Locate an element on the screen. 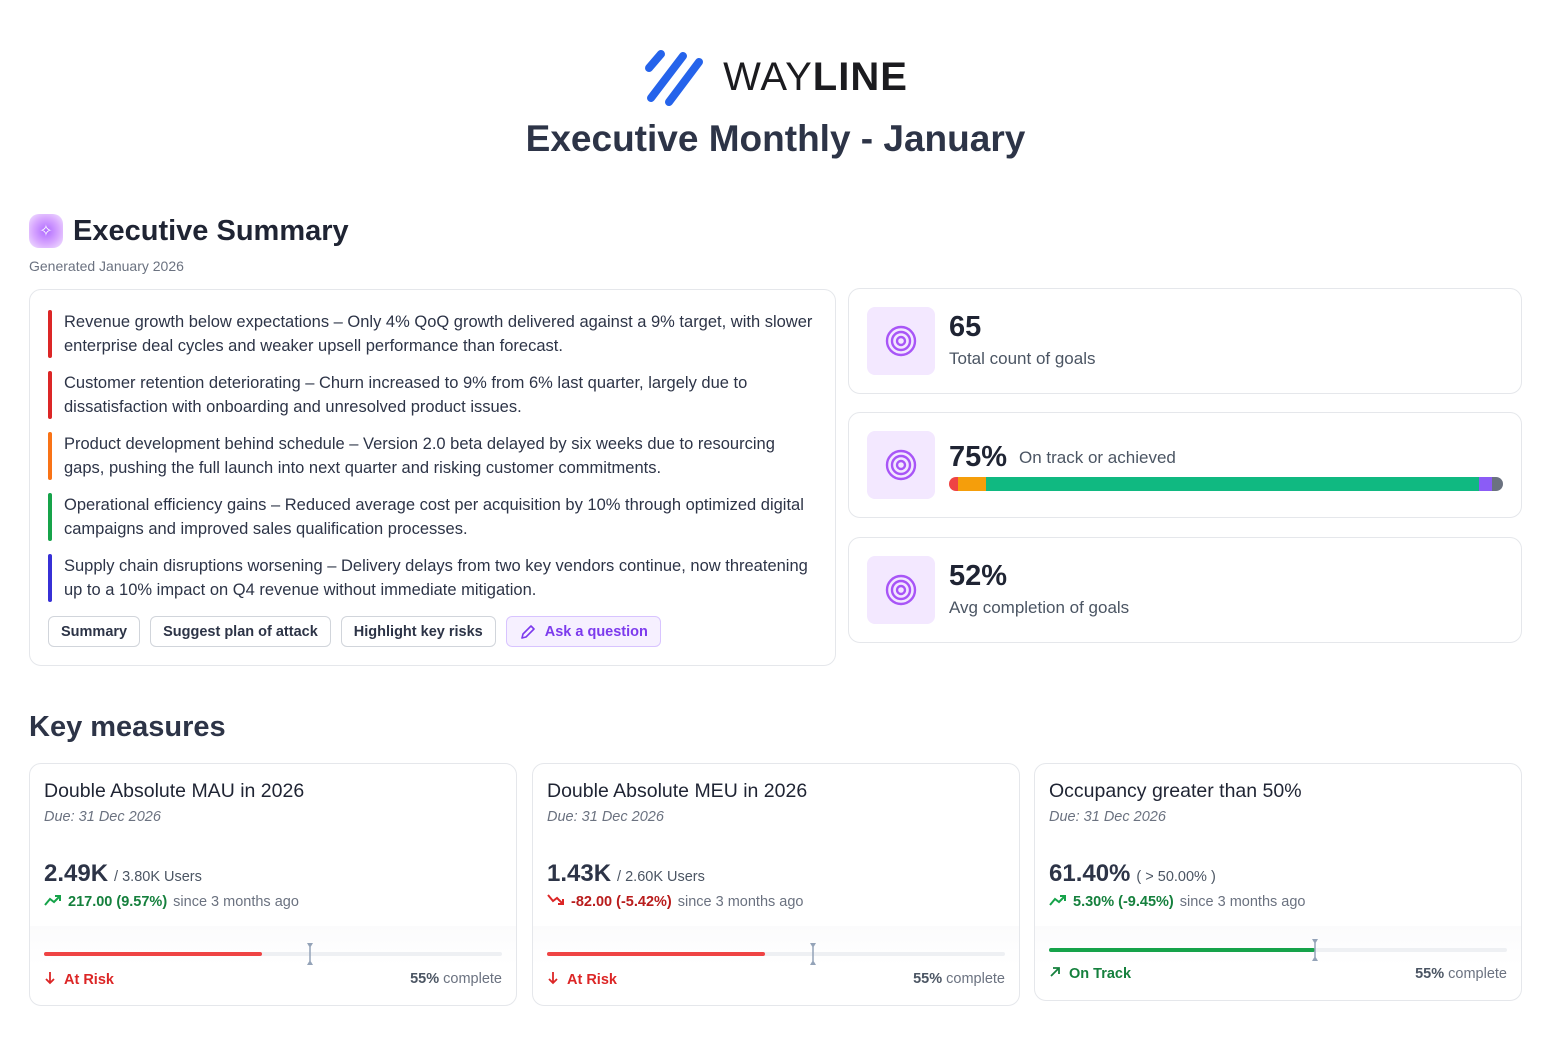 This screenshot has height=1051, width=1551. page-title: Executive Monthly - January is located at coordinates (775, 138).